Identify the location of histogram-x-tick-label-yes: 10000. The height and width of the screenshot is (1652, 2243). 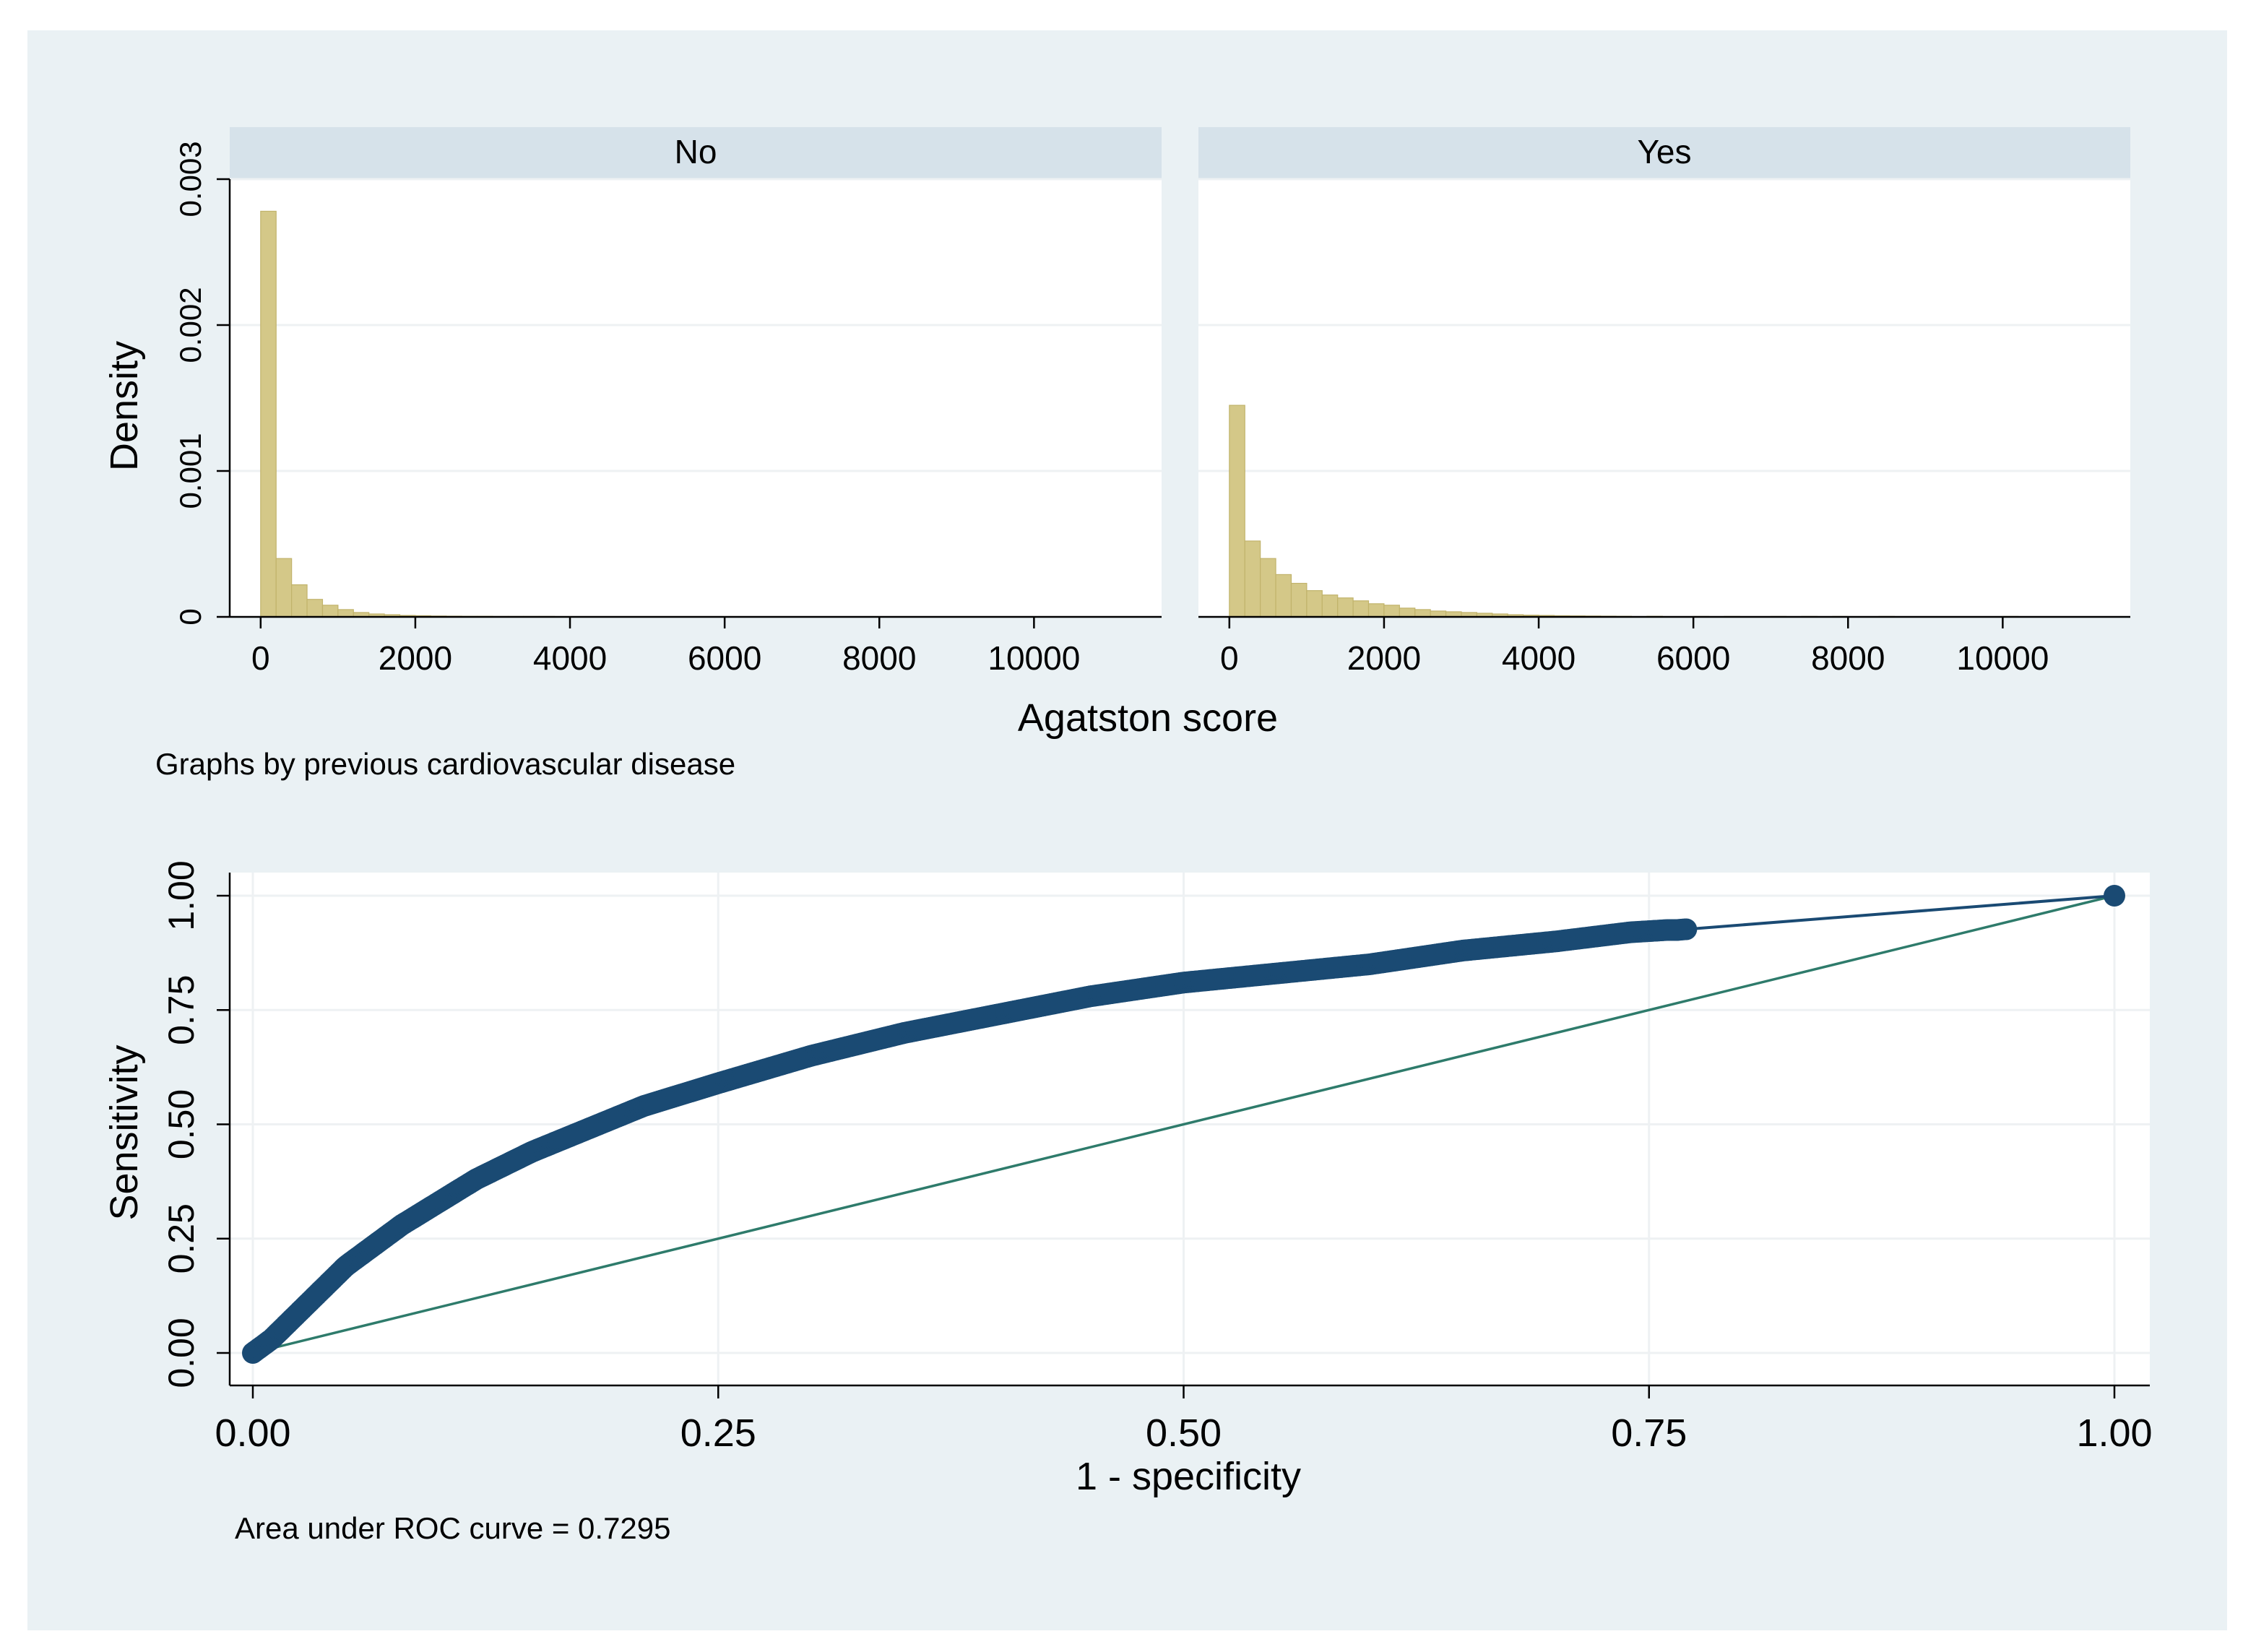
(2002, 658).